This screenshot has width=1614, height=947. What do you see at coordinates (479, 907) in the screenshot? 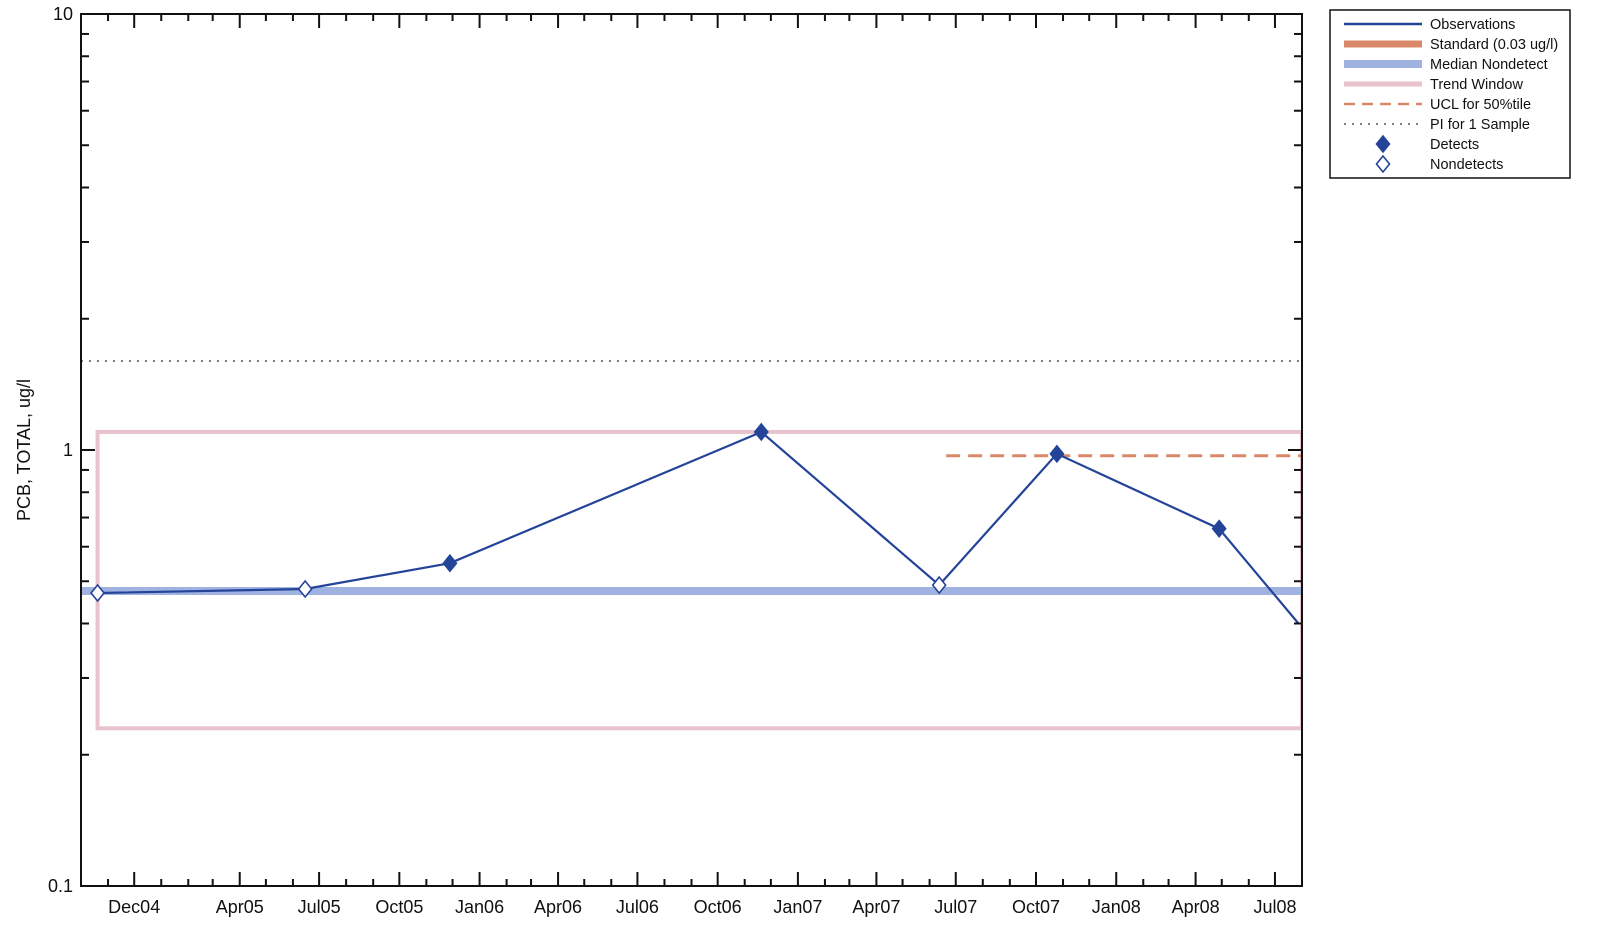
I see `x-tick-label: Jan06` at bounding box center [479, 907].